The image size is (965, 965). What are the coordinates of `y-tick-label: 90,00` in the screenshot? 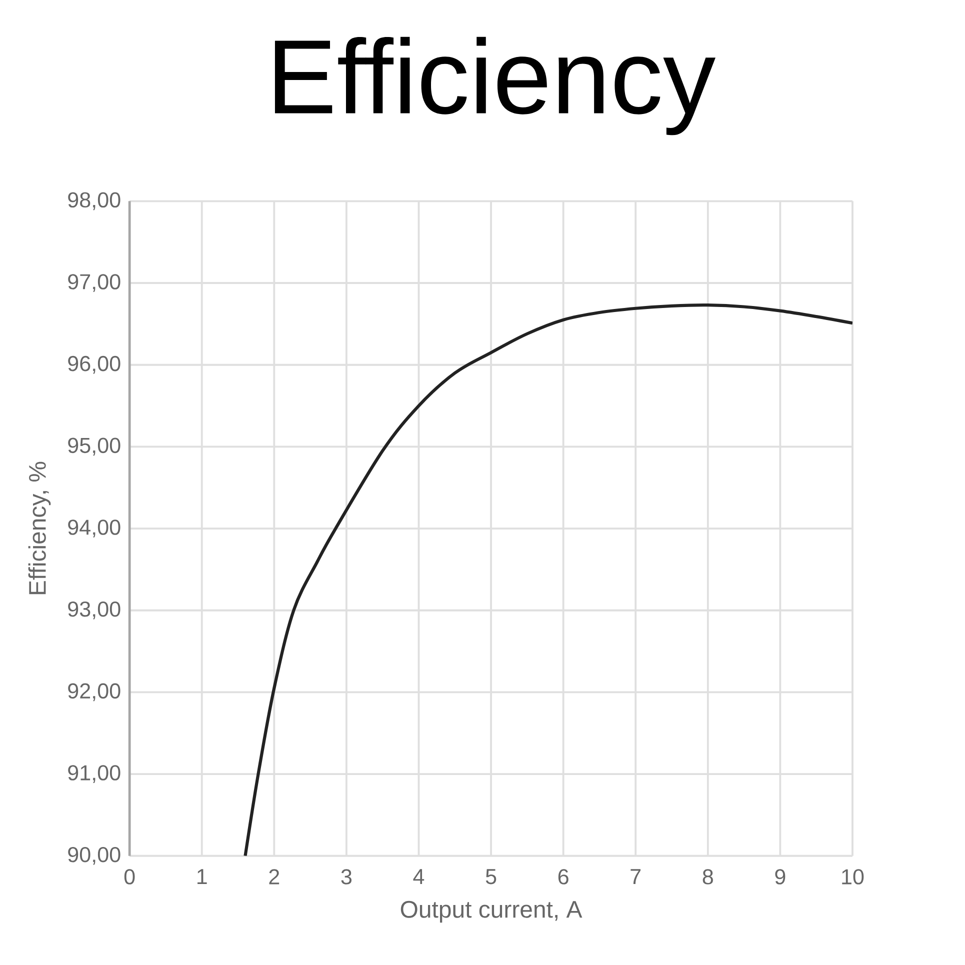 It's located at (94, 855).